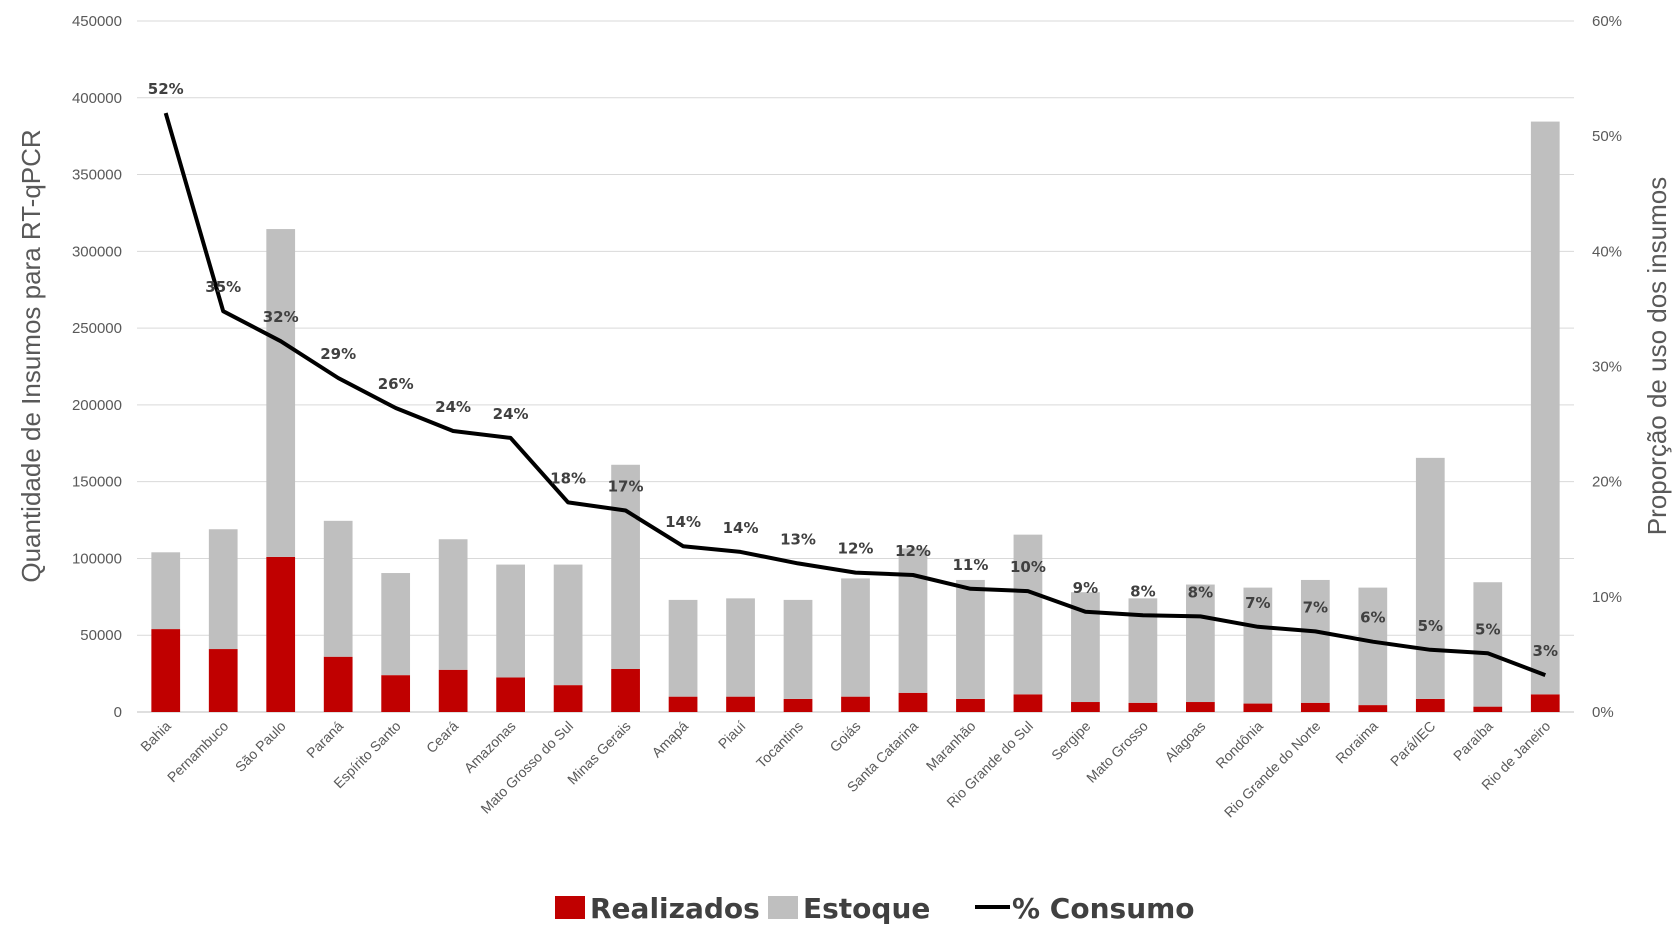  What do you see at coordinates (670, 739) in the screenshot?
I see `category-label: Amapá` at bounding box center [670, 739].